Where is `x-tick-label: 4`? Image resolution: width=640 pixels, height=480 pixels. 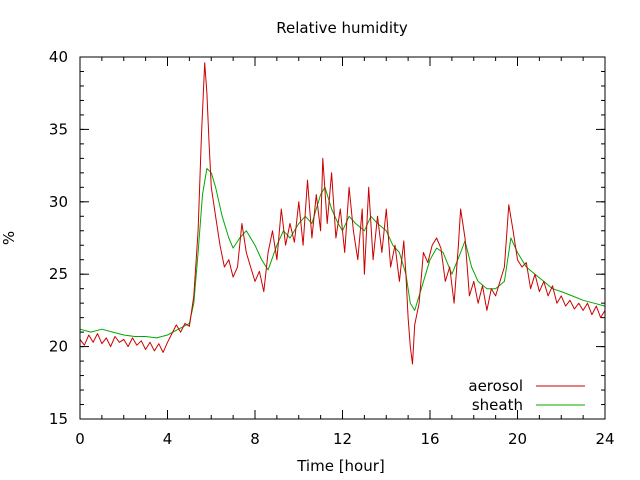
x-tick-label: 4 is located at coordinates (168, 439).